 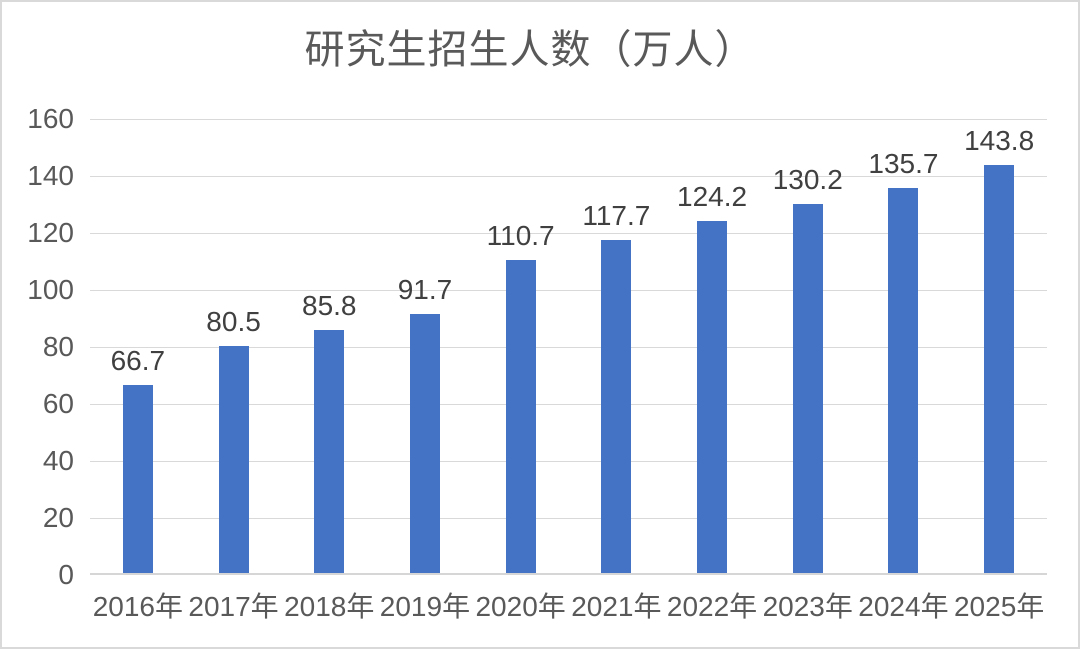 What do you see at coordinates (50, 289) in the screenshot?
I see `y-tick-label-100: 100` at bounding box center [50, 289].